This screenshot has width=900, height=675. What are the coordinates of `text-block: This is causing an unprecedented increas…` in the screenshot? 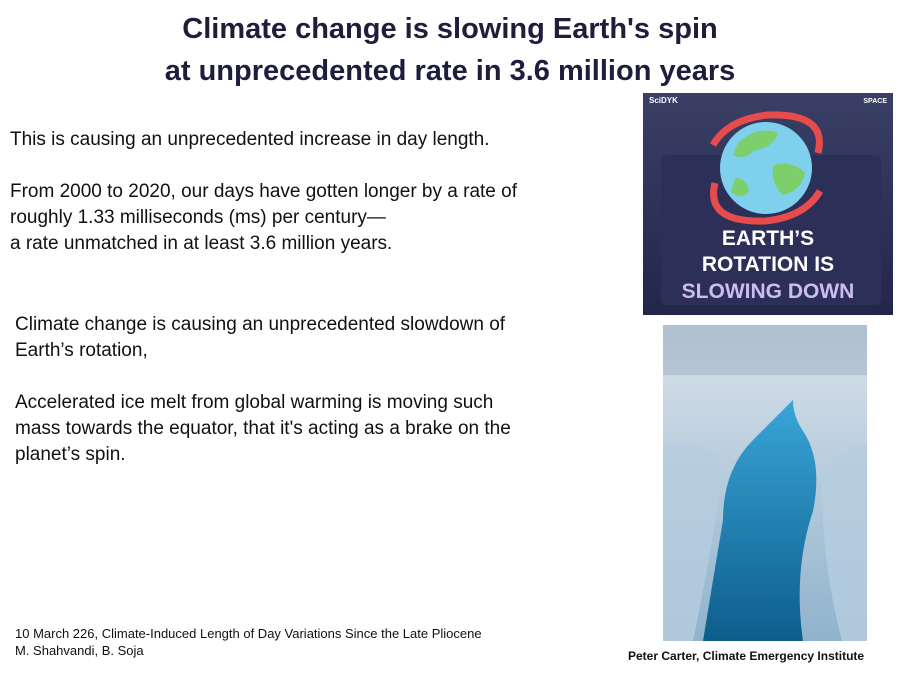 It's located at (263, 205).